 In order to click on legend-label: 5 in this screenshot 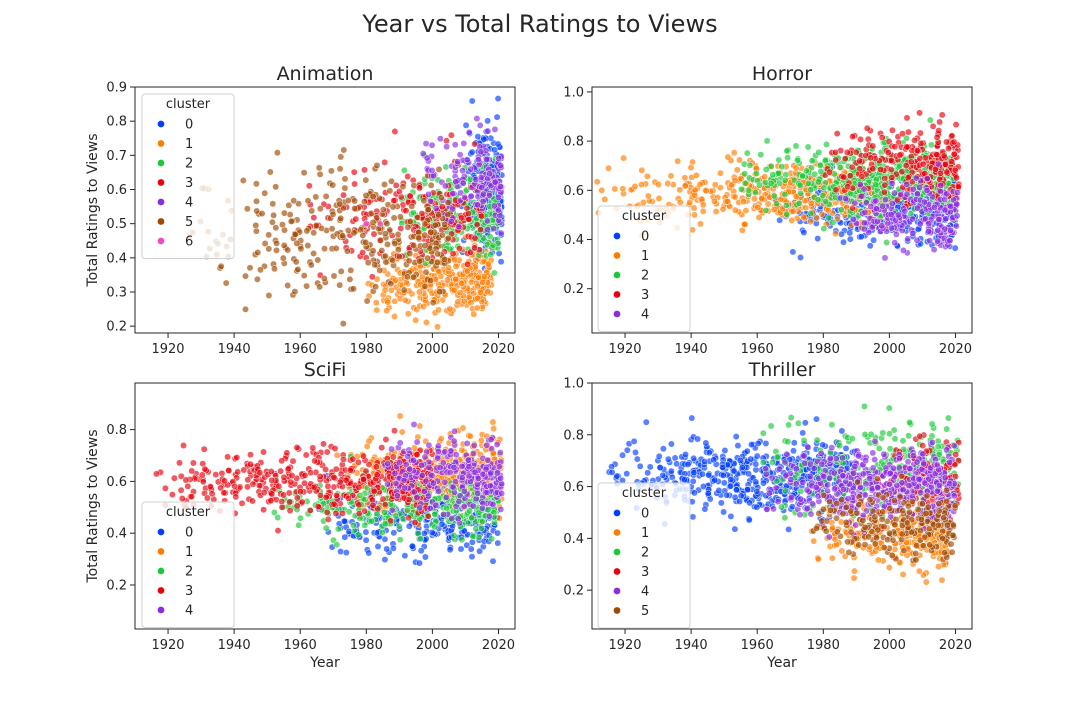, I will do `click(189, 222)`.